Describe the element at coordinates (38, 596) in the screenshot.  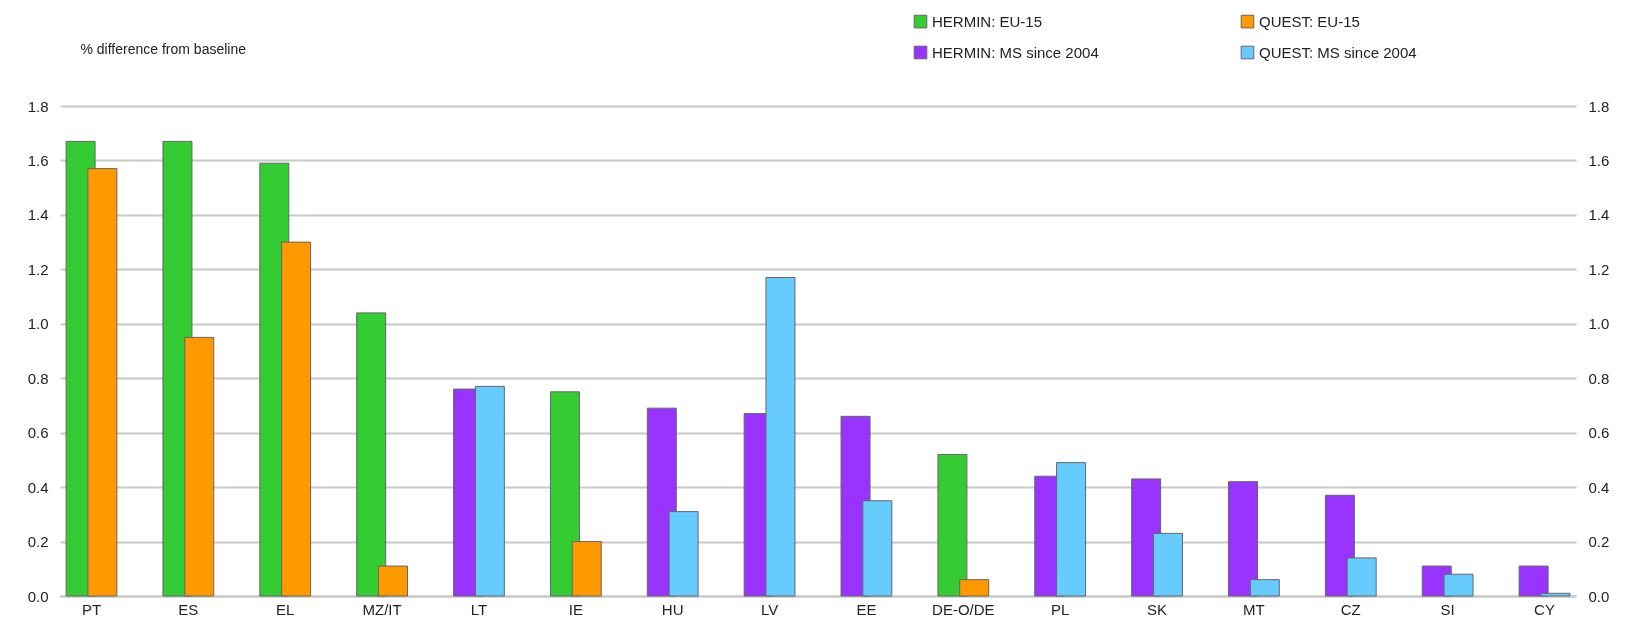
I see `y-tick-label: 0.0` at that location.